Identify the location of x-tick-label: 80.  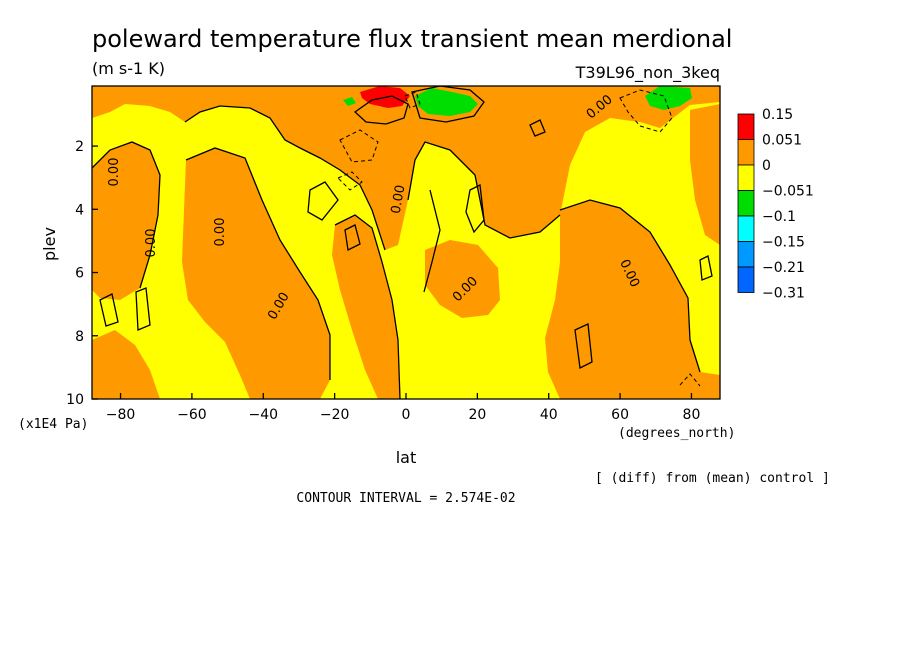
(692, 415).